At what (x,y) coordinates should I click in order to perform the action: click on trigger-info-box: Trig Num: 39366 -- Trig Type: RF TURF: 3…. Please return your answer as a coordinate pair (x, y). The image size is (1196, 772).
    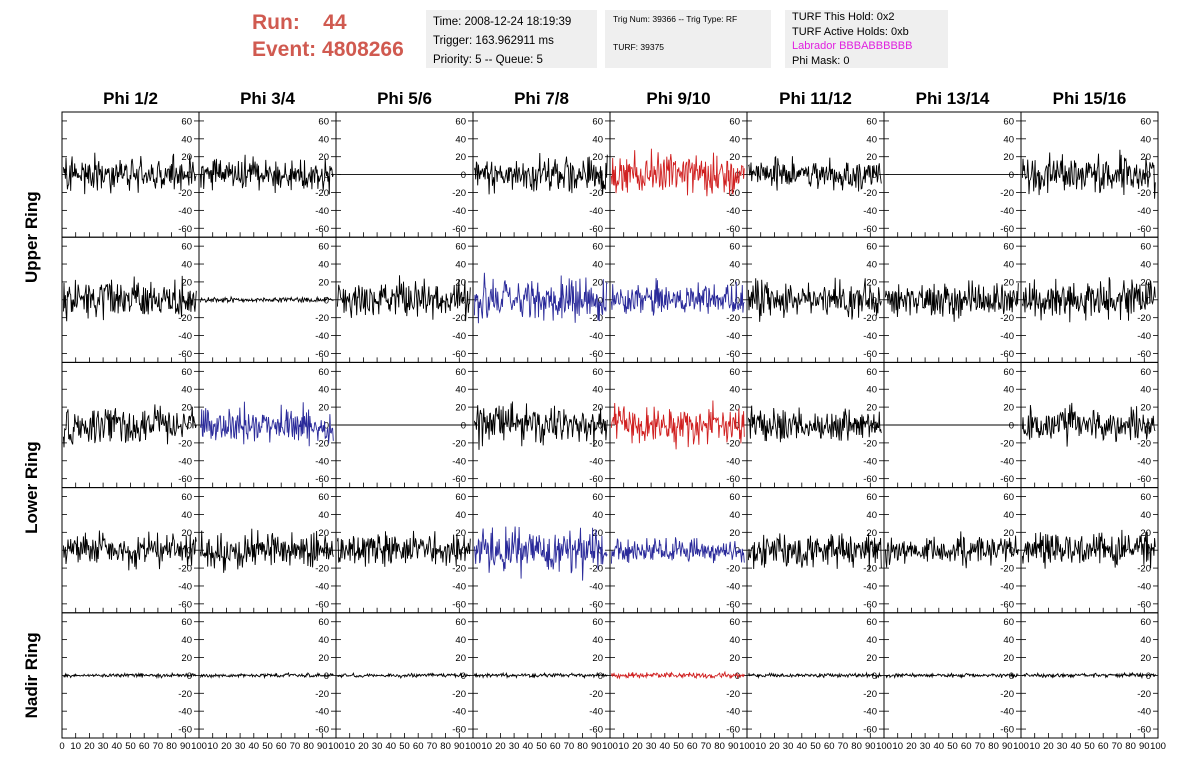
    Looking at the image, I should click on (688, 39).